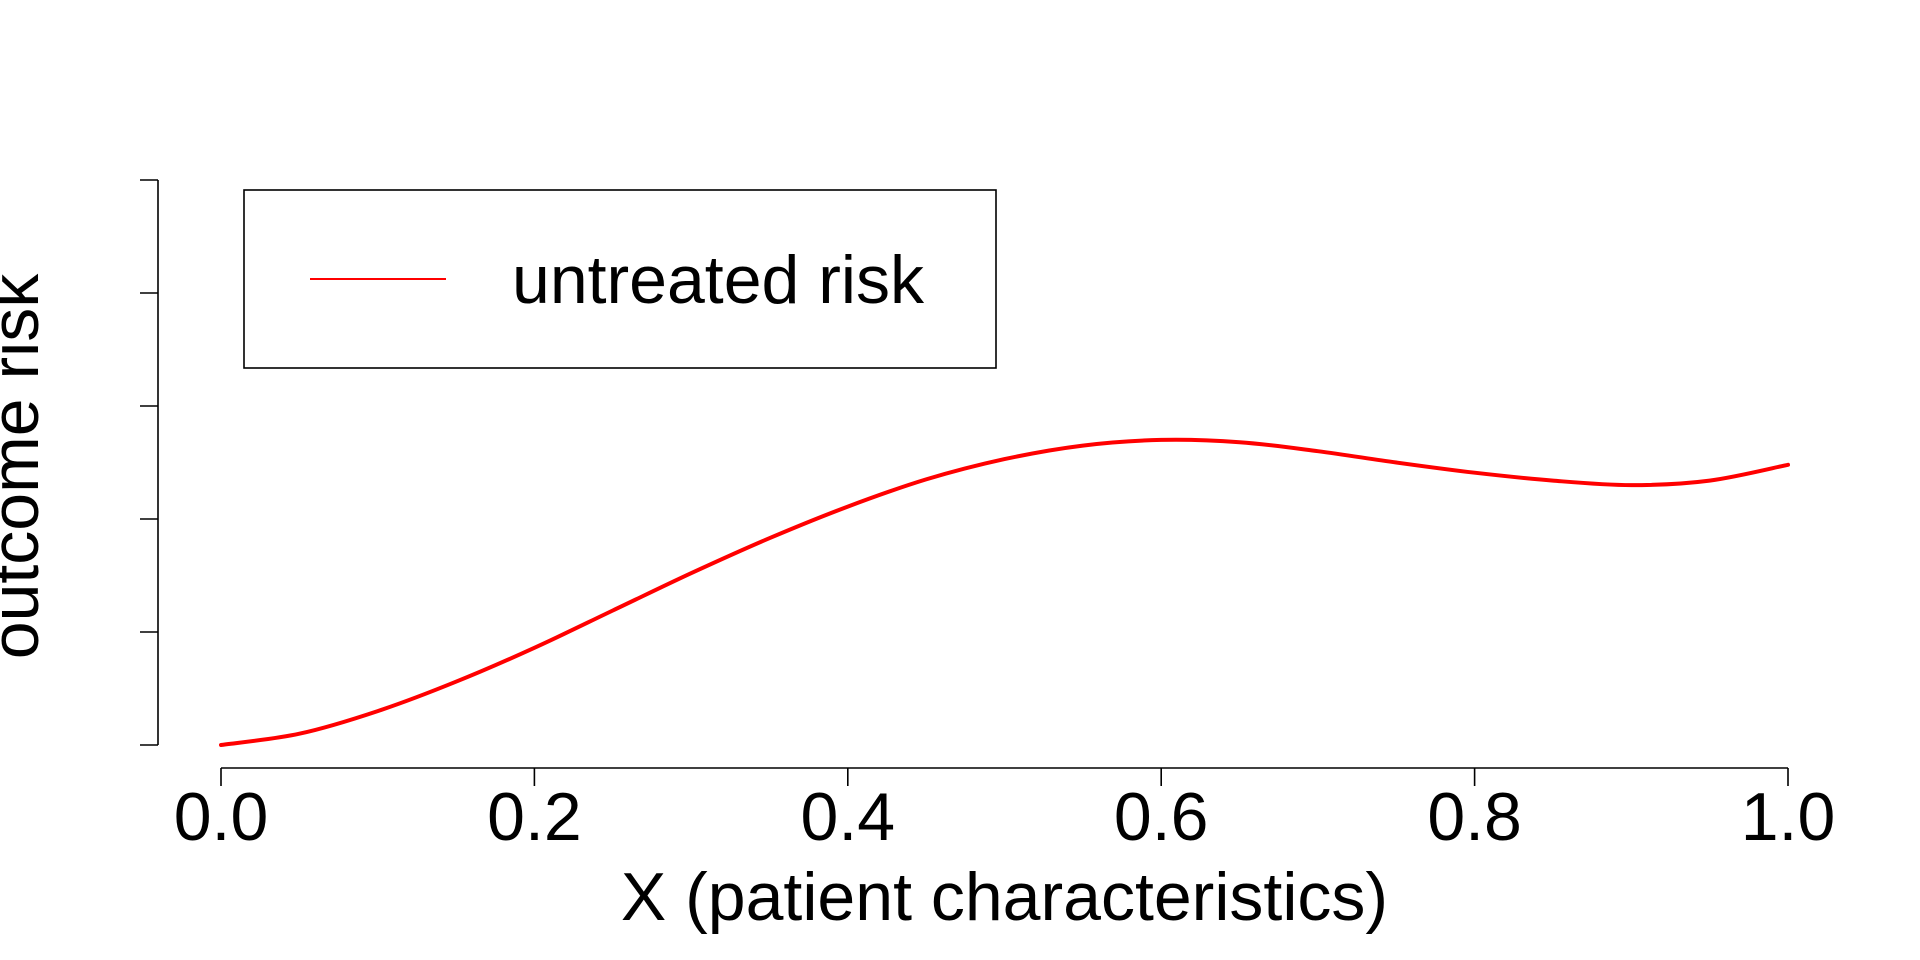 The height and width of the screenshot is (960, 1920). I want to click on x-tick-label: 0.4, so click(848, 817).